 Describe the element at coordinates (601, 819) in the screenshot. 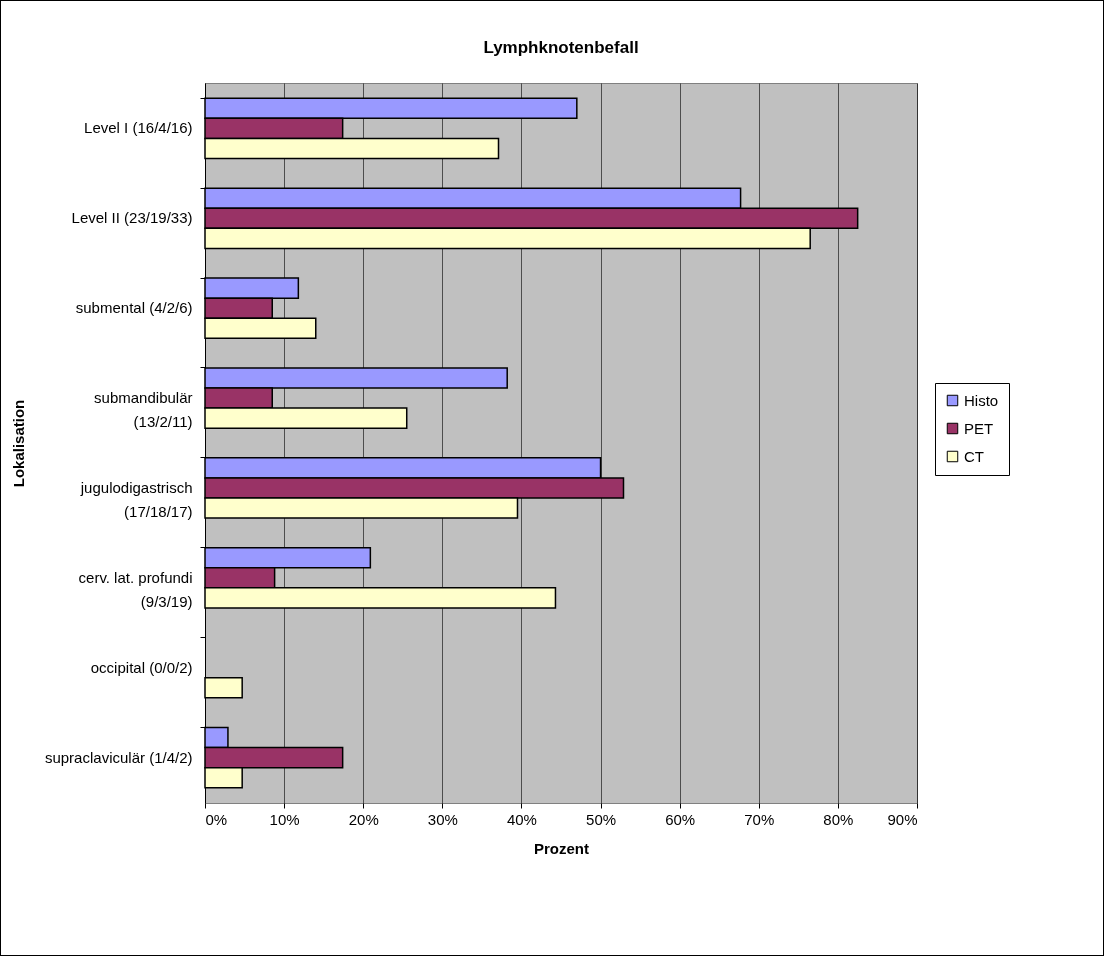

I see `x-tick-label: 50%` at that location.